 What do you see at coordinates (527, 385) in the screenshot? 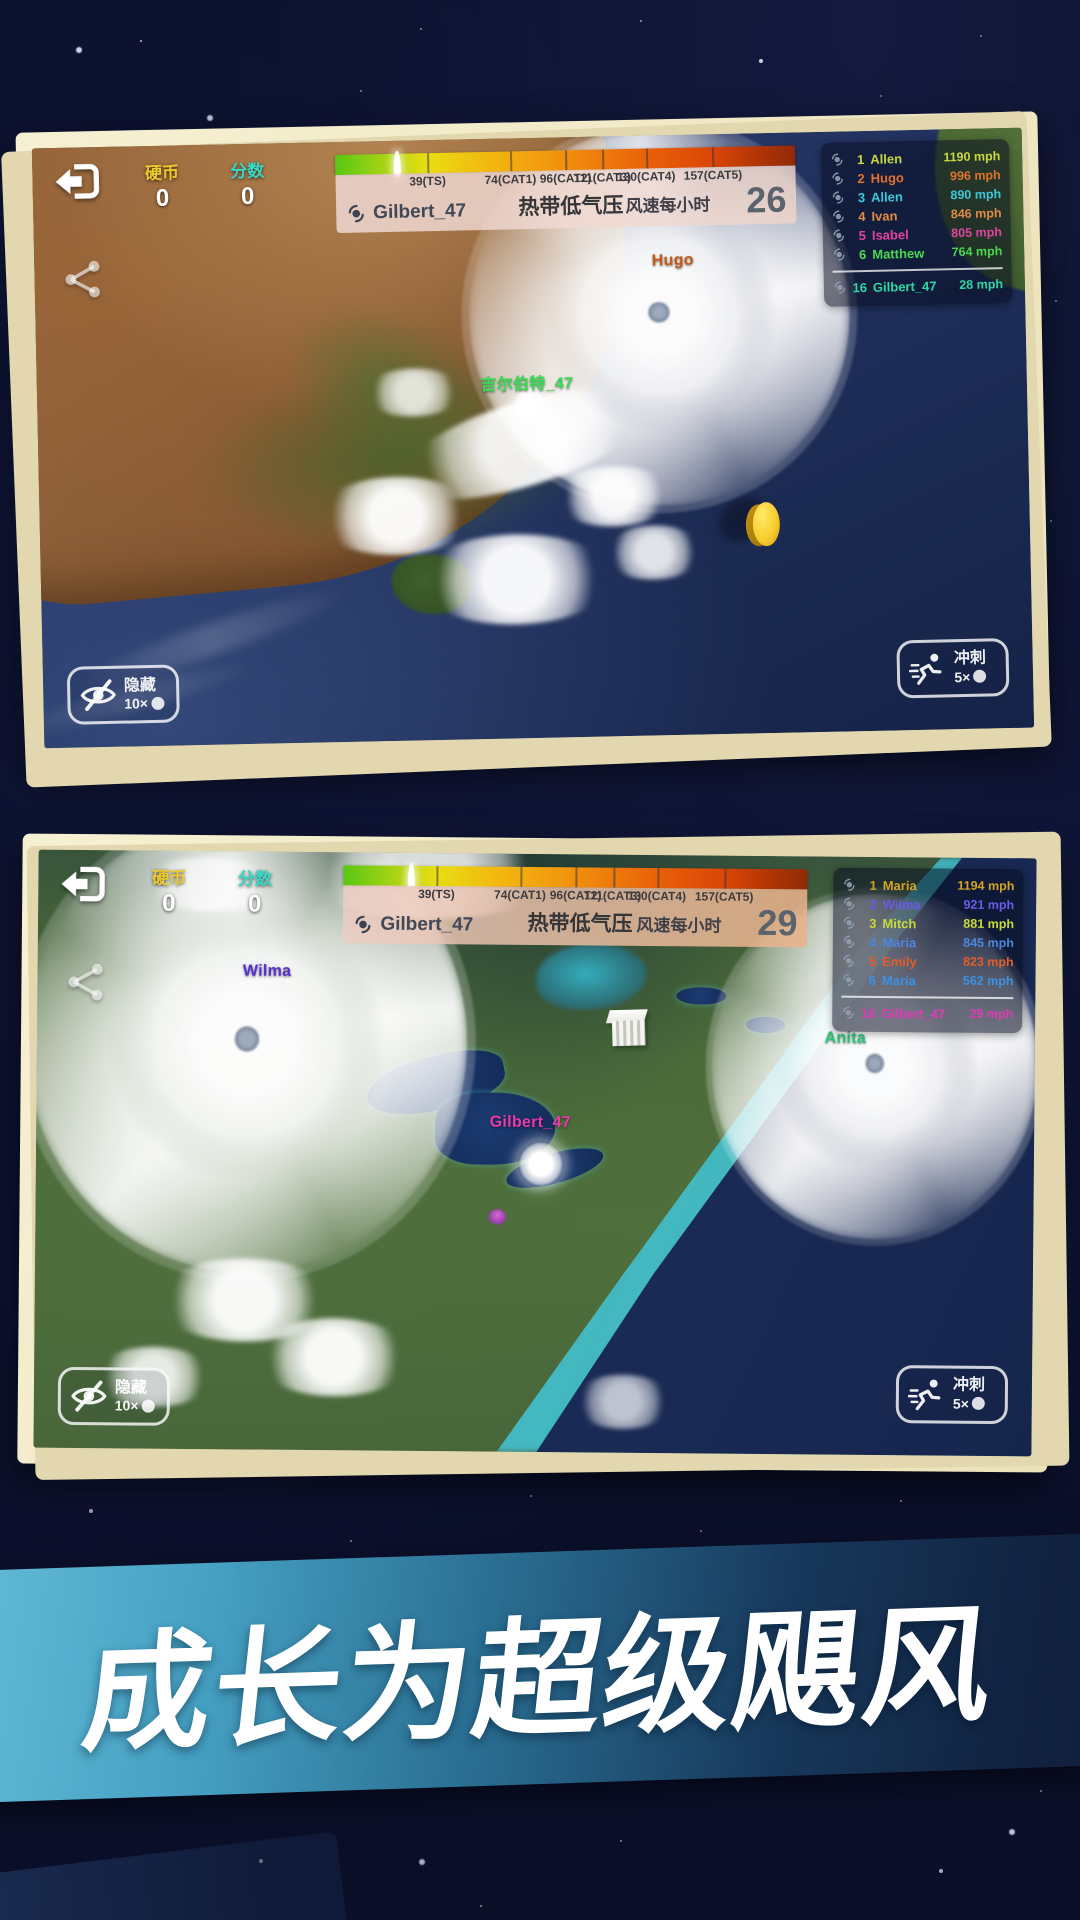
I see `storm-label-player: 吉尔伯特_47` at bounding box center [527, 385].